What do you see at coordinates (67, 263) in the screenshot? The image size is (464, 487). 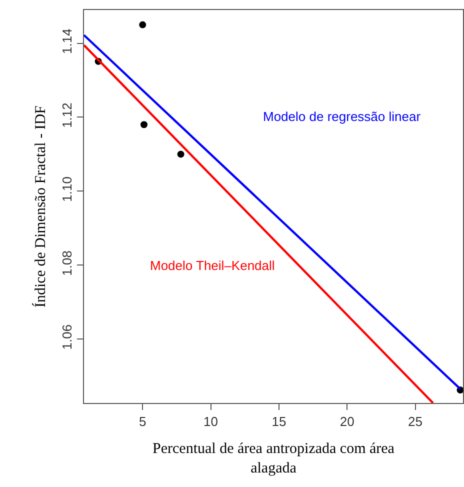 I see `y-tick-label: 1.08` at bounding box center [67, 263].